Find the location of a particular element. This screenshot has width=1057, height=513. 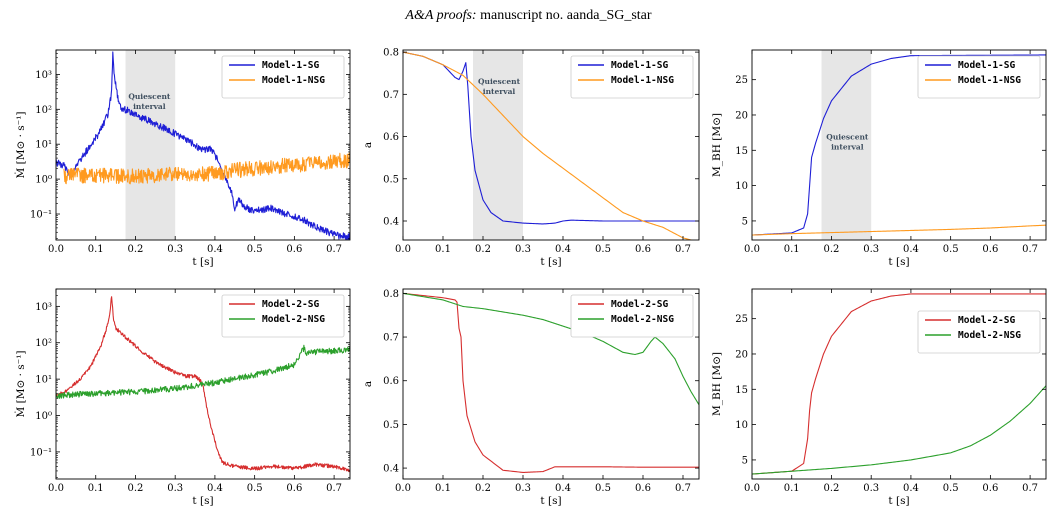

legend-label: Model-2-NSG is located at coordinates (293, 319).